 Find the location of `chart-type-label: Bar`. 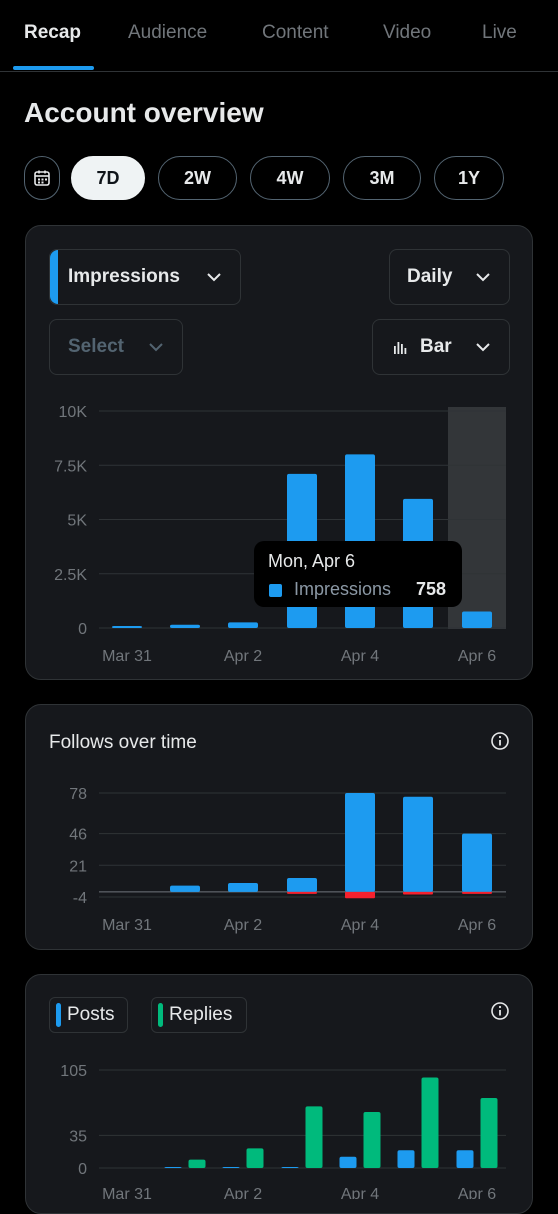

chart-type-label: Bar is located at coordinates (436, 346).